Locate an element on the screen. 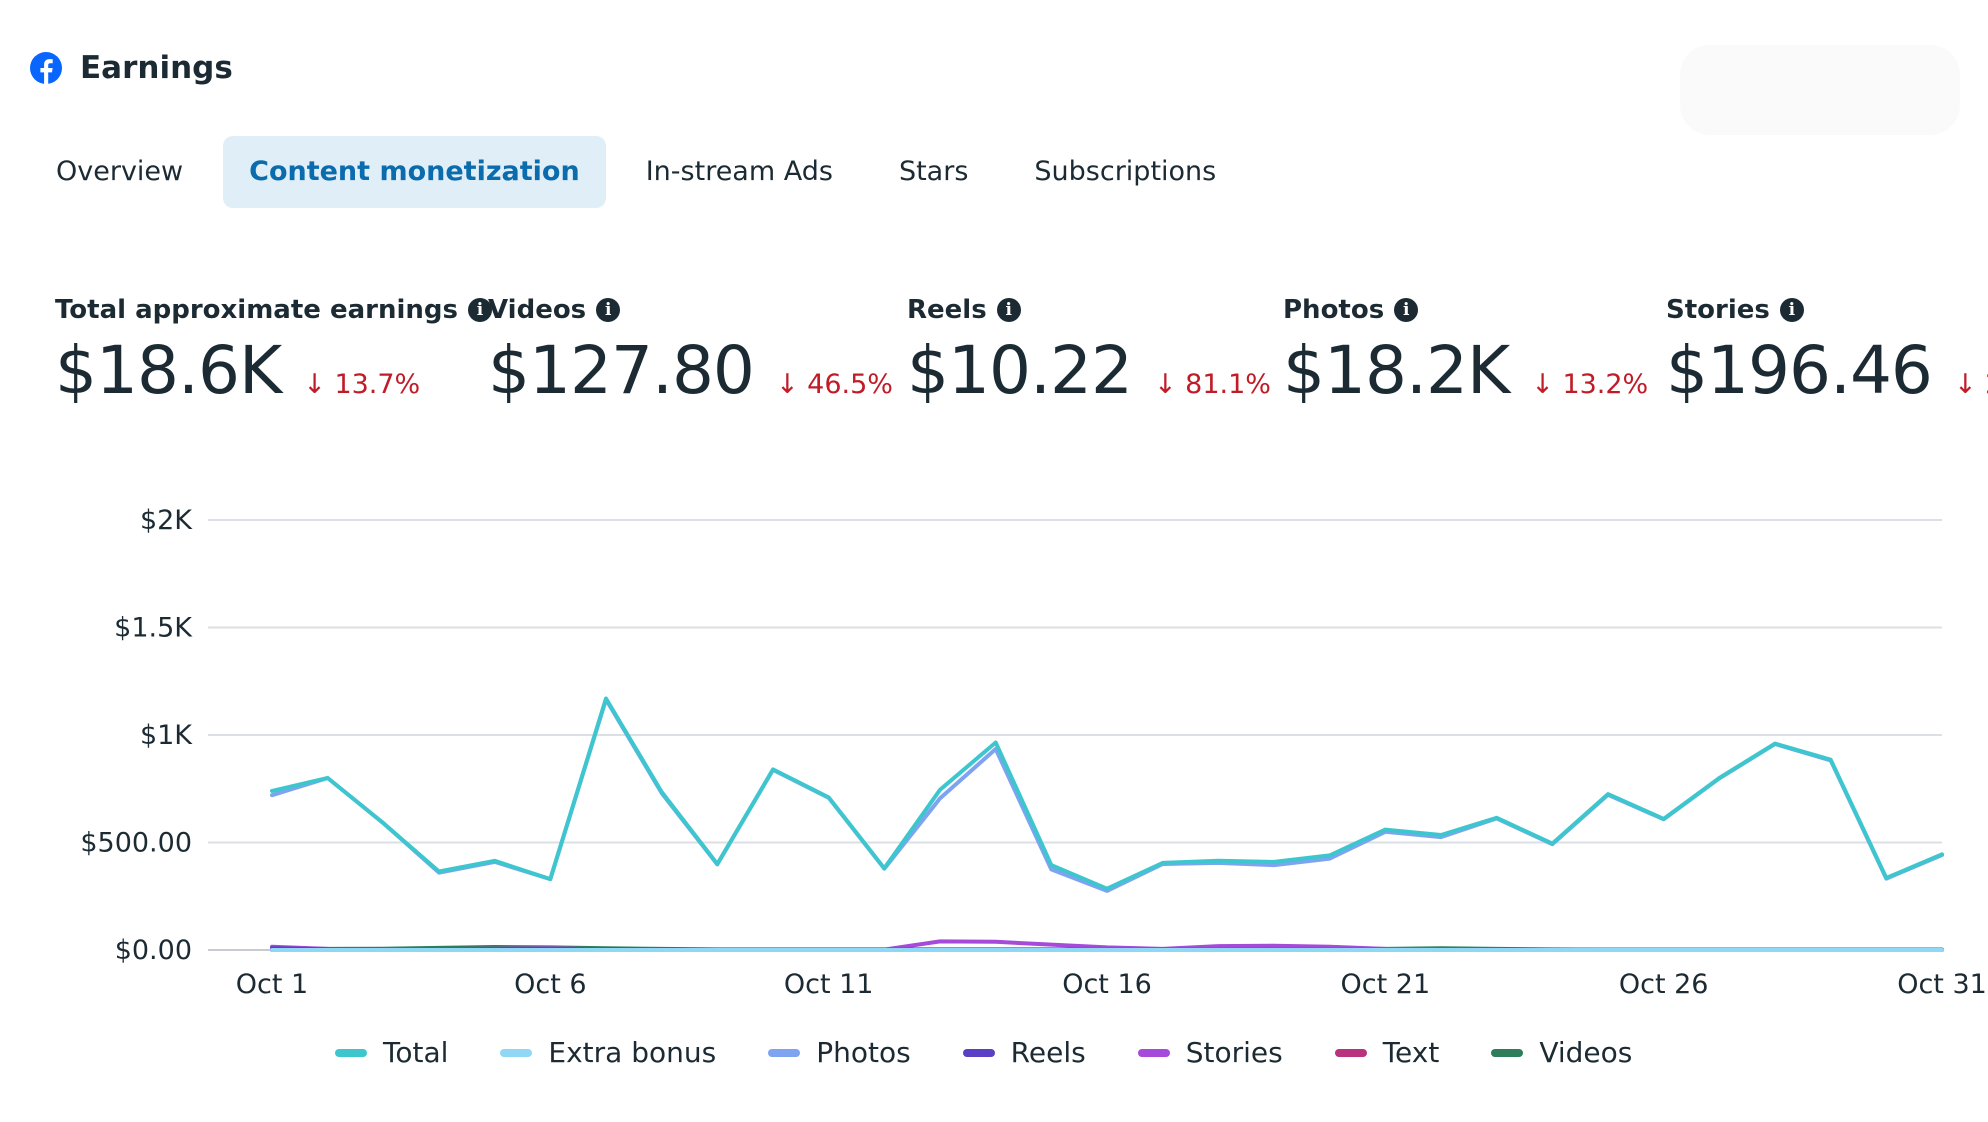 The height and width of the screenshot is (1122, 1988). legend-label: Stories is located at coordinates (1234, 1052).